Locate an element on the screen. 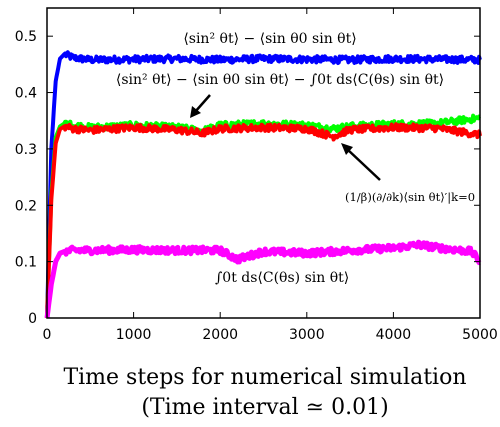  annotation-red: (1/β)(∂/∂k)⟨sin θt⟩′|k=0 is located at coordinates (410, 197).